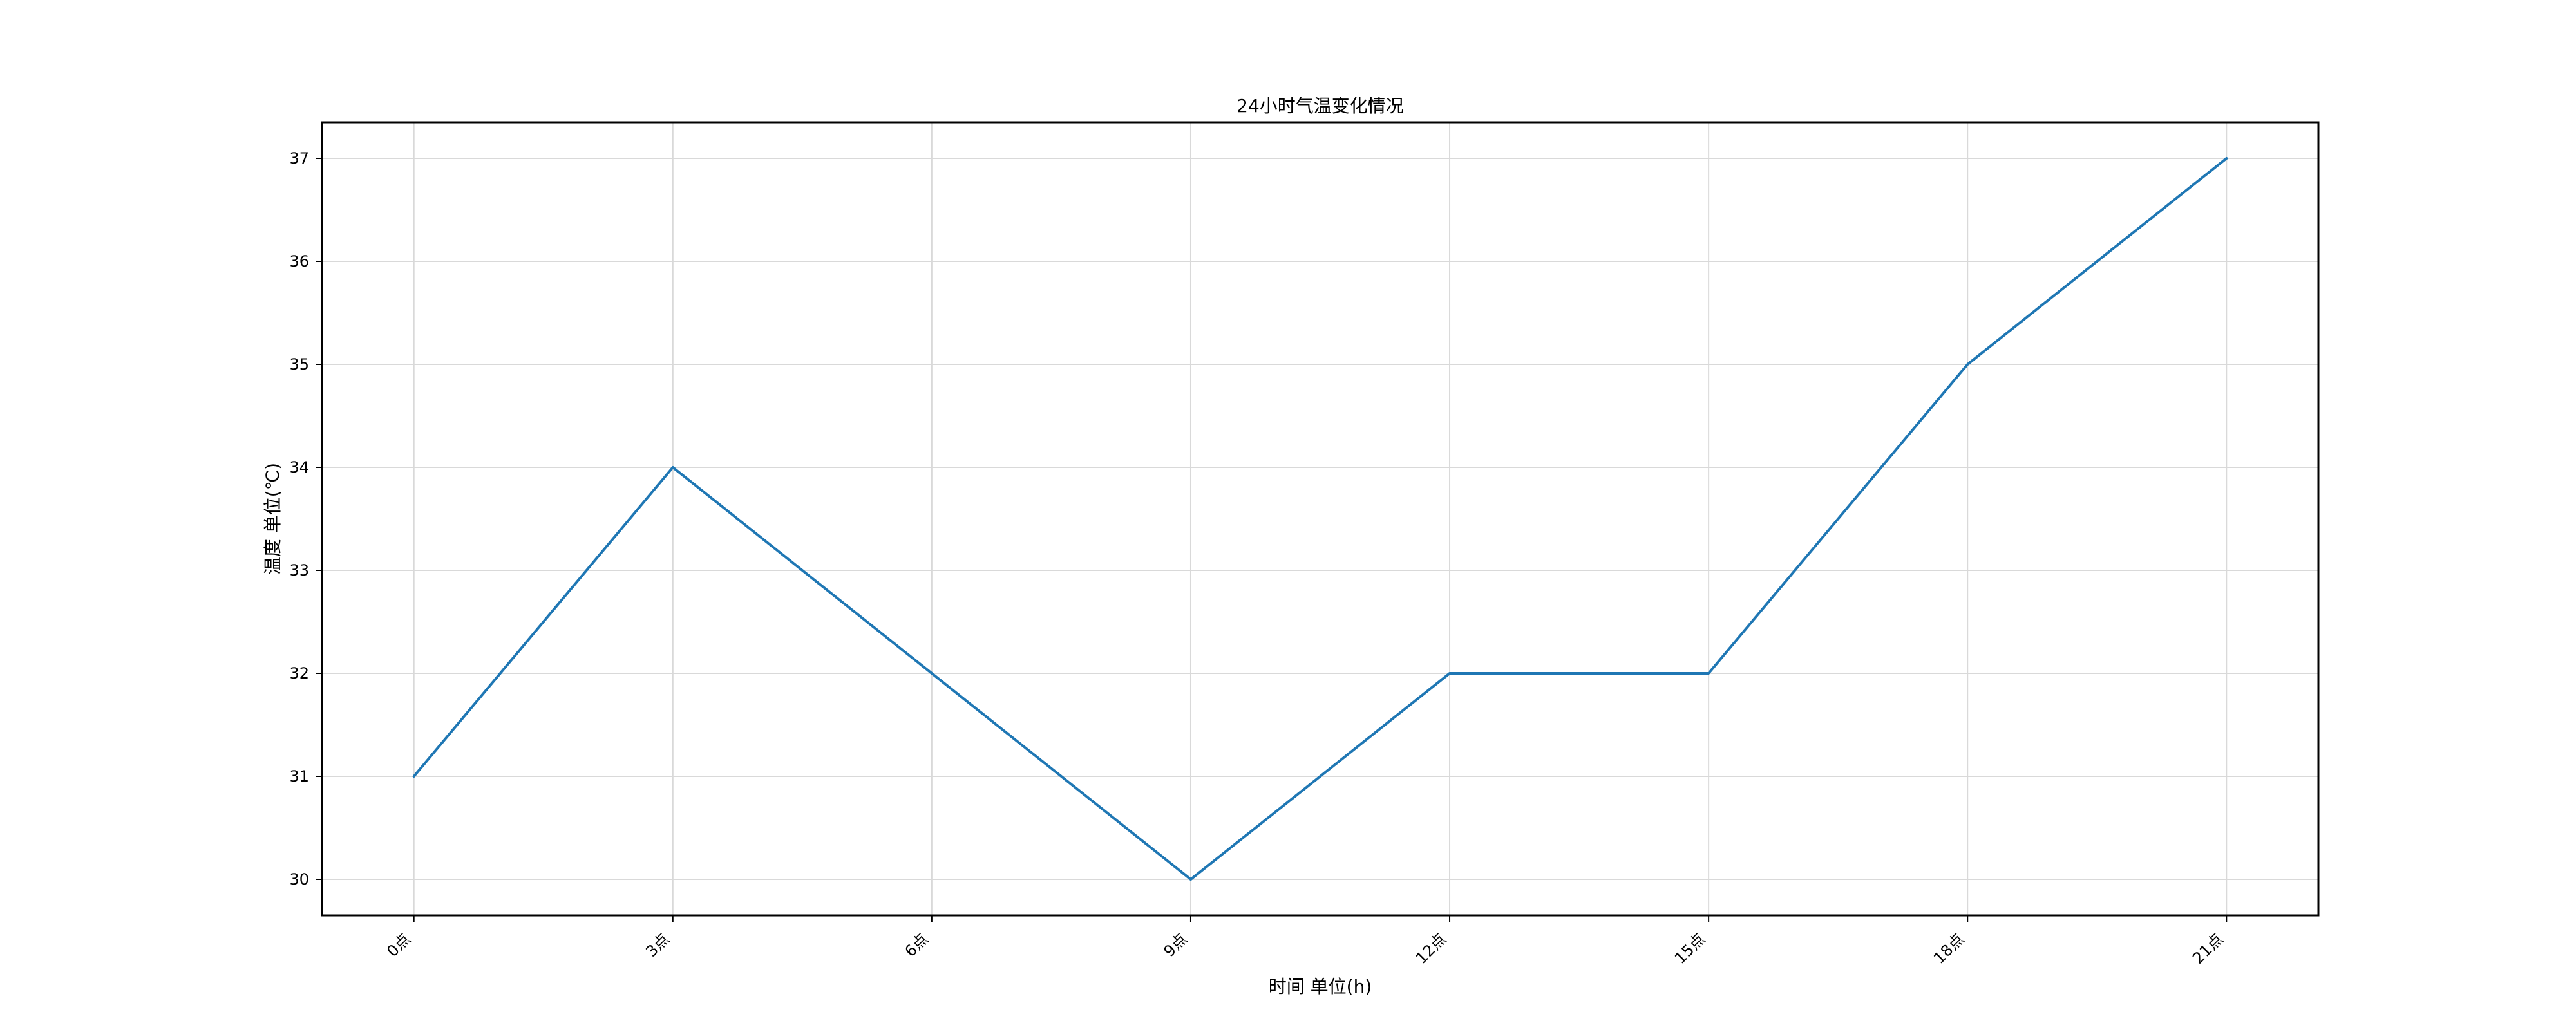  What do you see at coordinates (299, 879) in the screenshot?
I see `y-tick-label: 30` at bounding box center [299, 879].